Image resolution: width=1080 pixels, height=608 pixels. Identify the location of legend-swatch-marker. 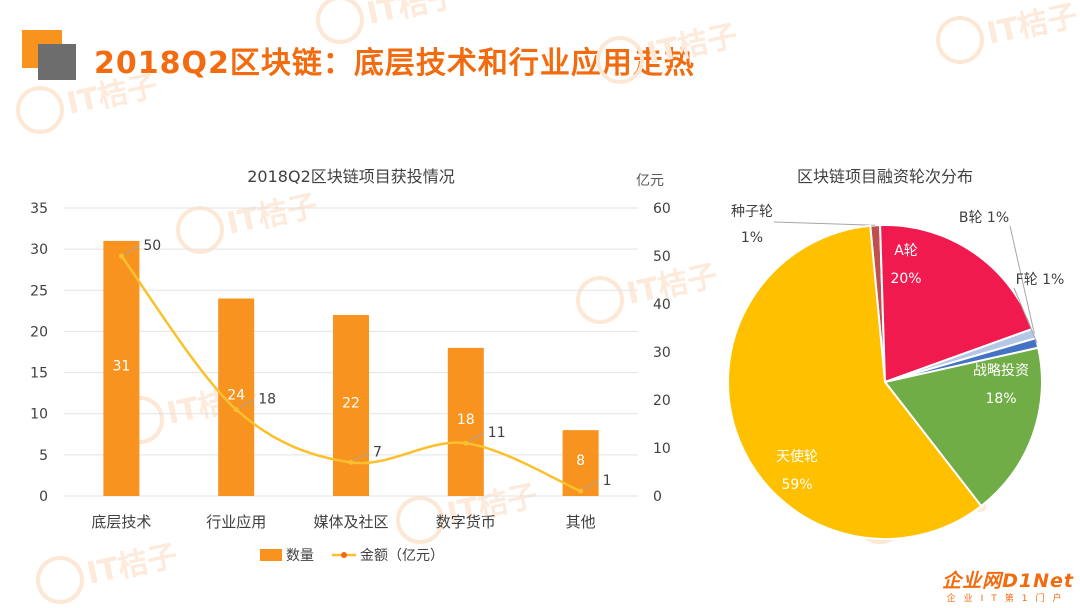
(344, 555).